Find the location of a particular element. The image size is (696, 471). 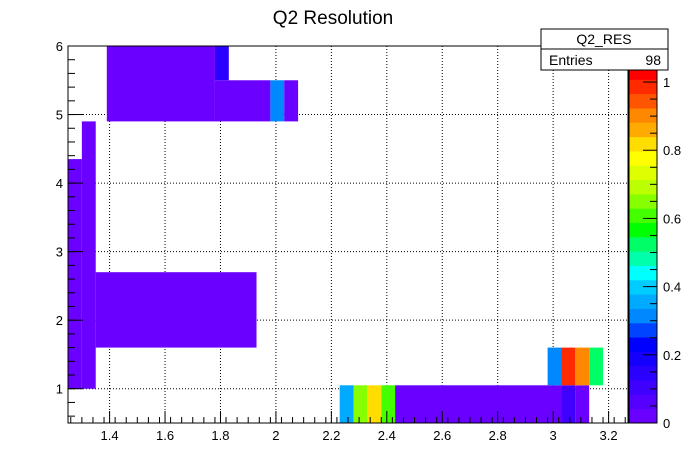

y-tick-label: 1 is located at coordinates (59, 389).